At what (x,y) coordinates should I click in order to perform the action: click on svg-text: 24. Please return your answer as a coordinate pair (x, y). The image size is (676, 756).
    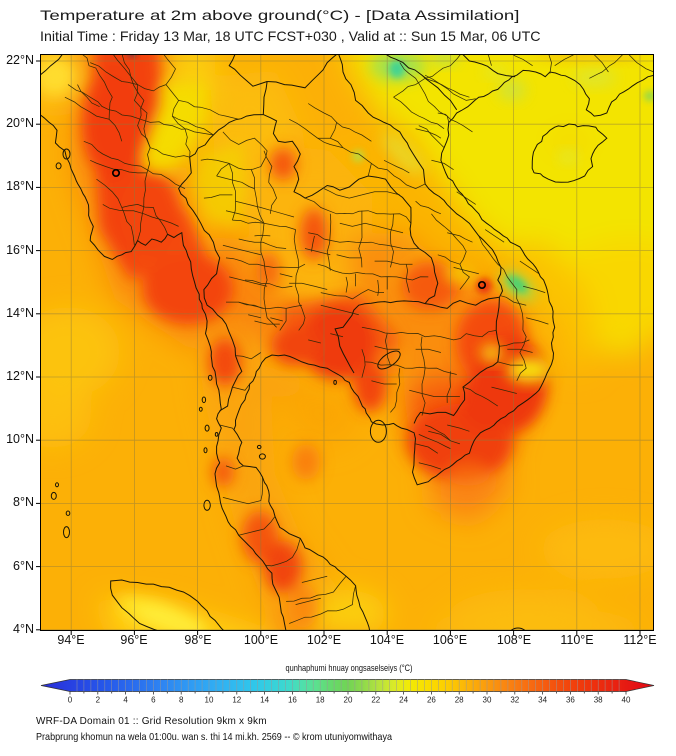
    Looking at the image, I should click on (403, 700).